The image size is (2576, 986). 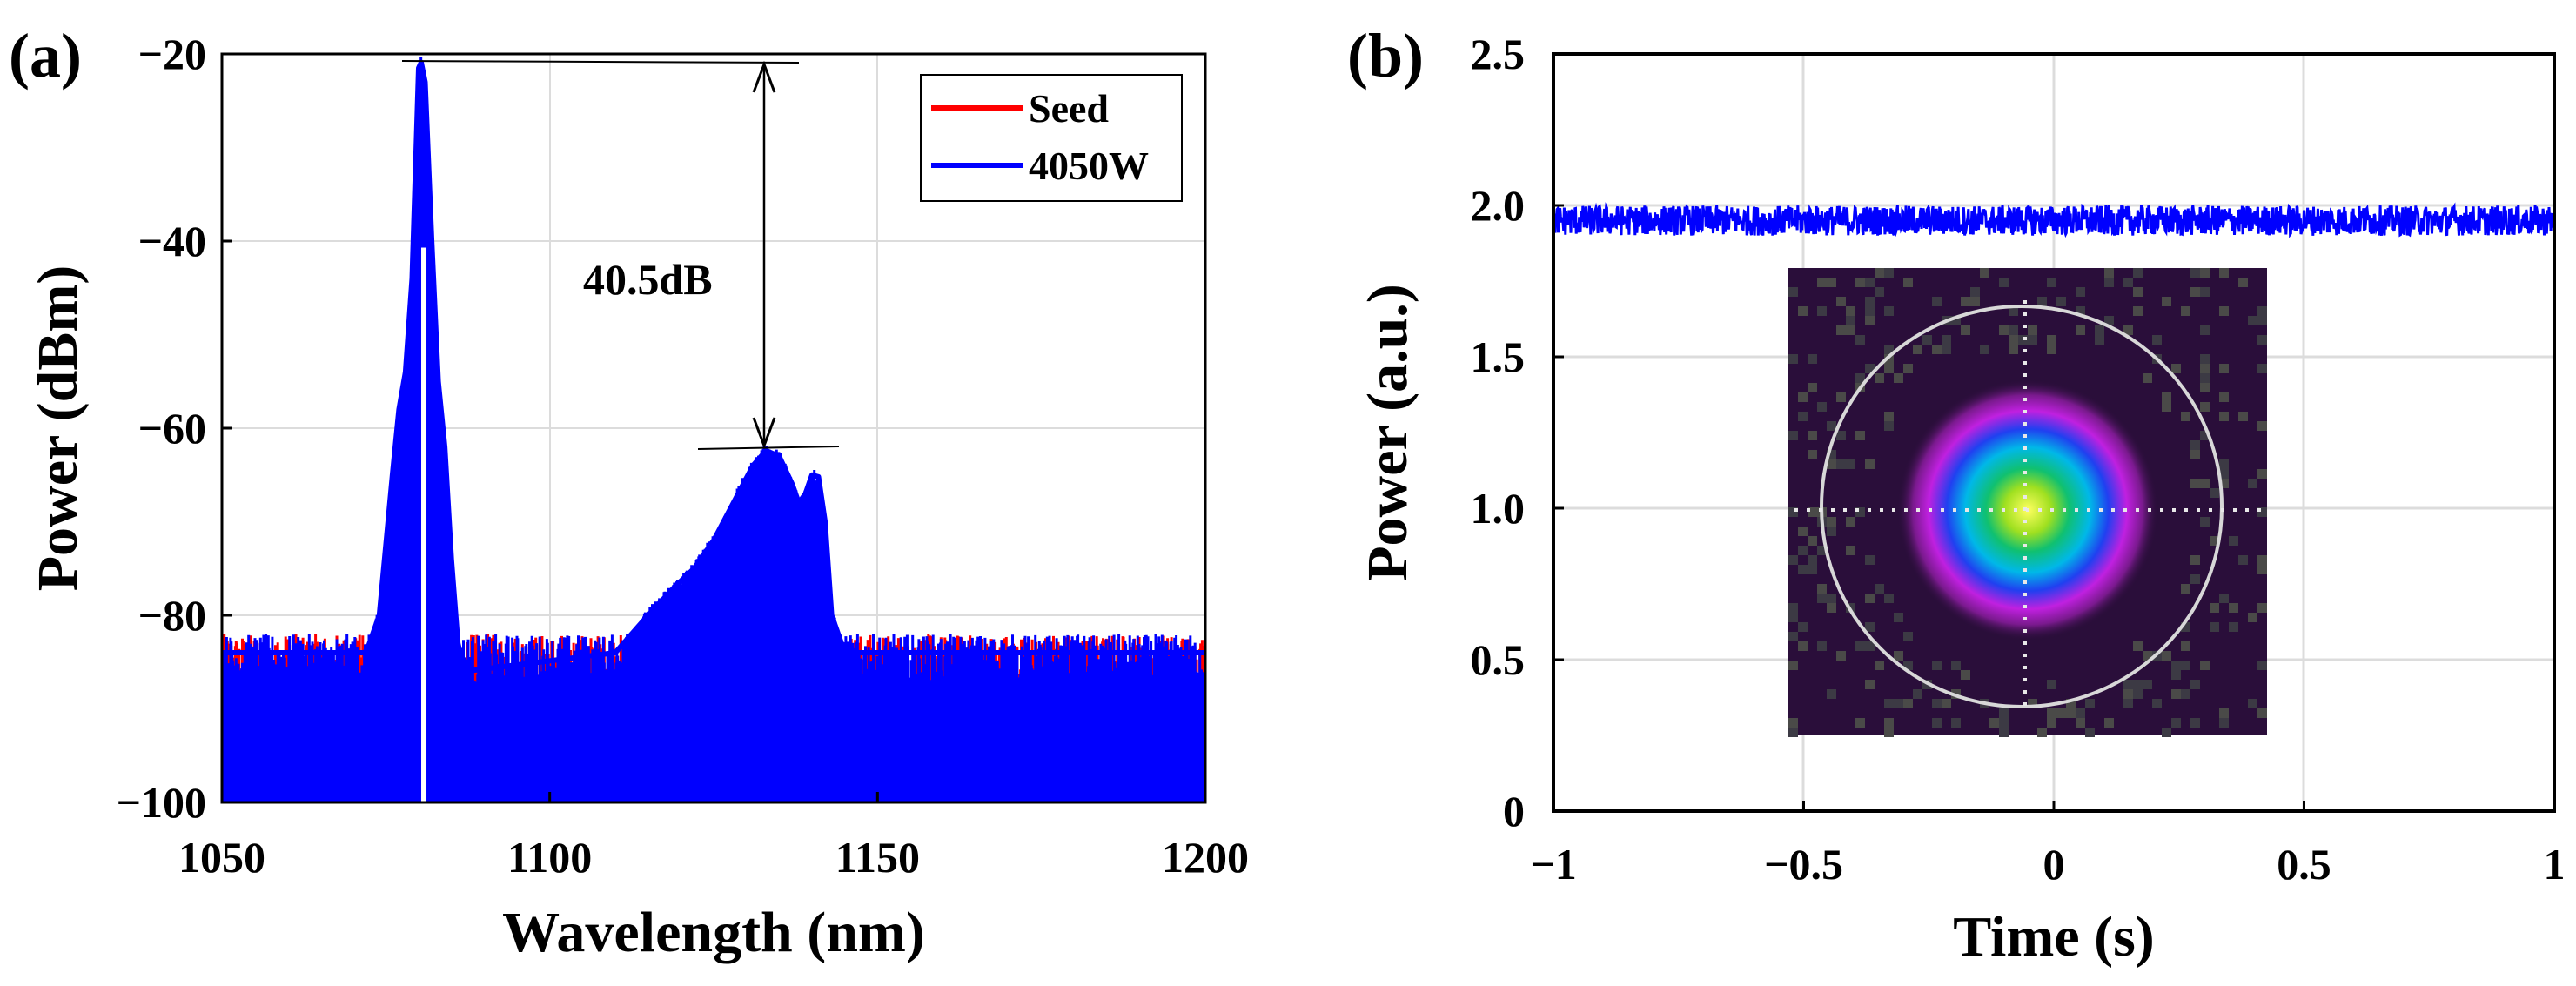 What do you see at coordinates (1553, 864) in the screenshot?
I see `panel-b-xtick-label: −1` at bounding box center [1553, 864].